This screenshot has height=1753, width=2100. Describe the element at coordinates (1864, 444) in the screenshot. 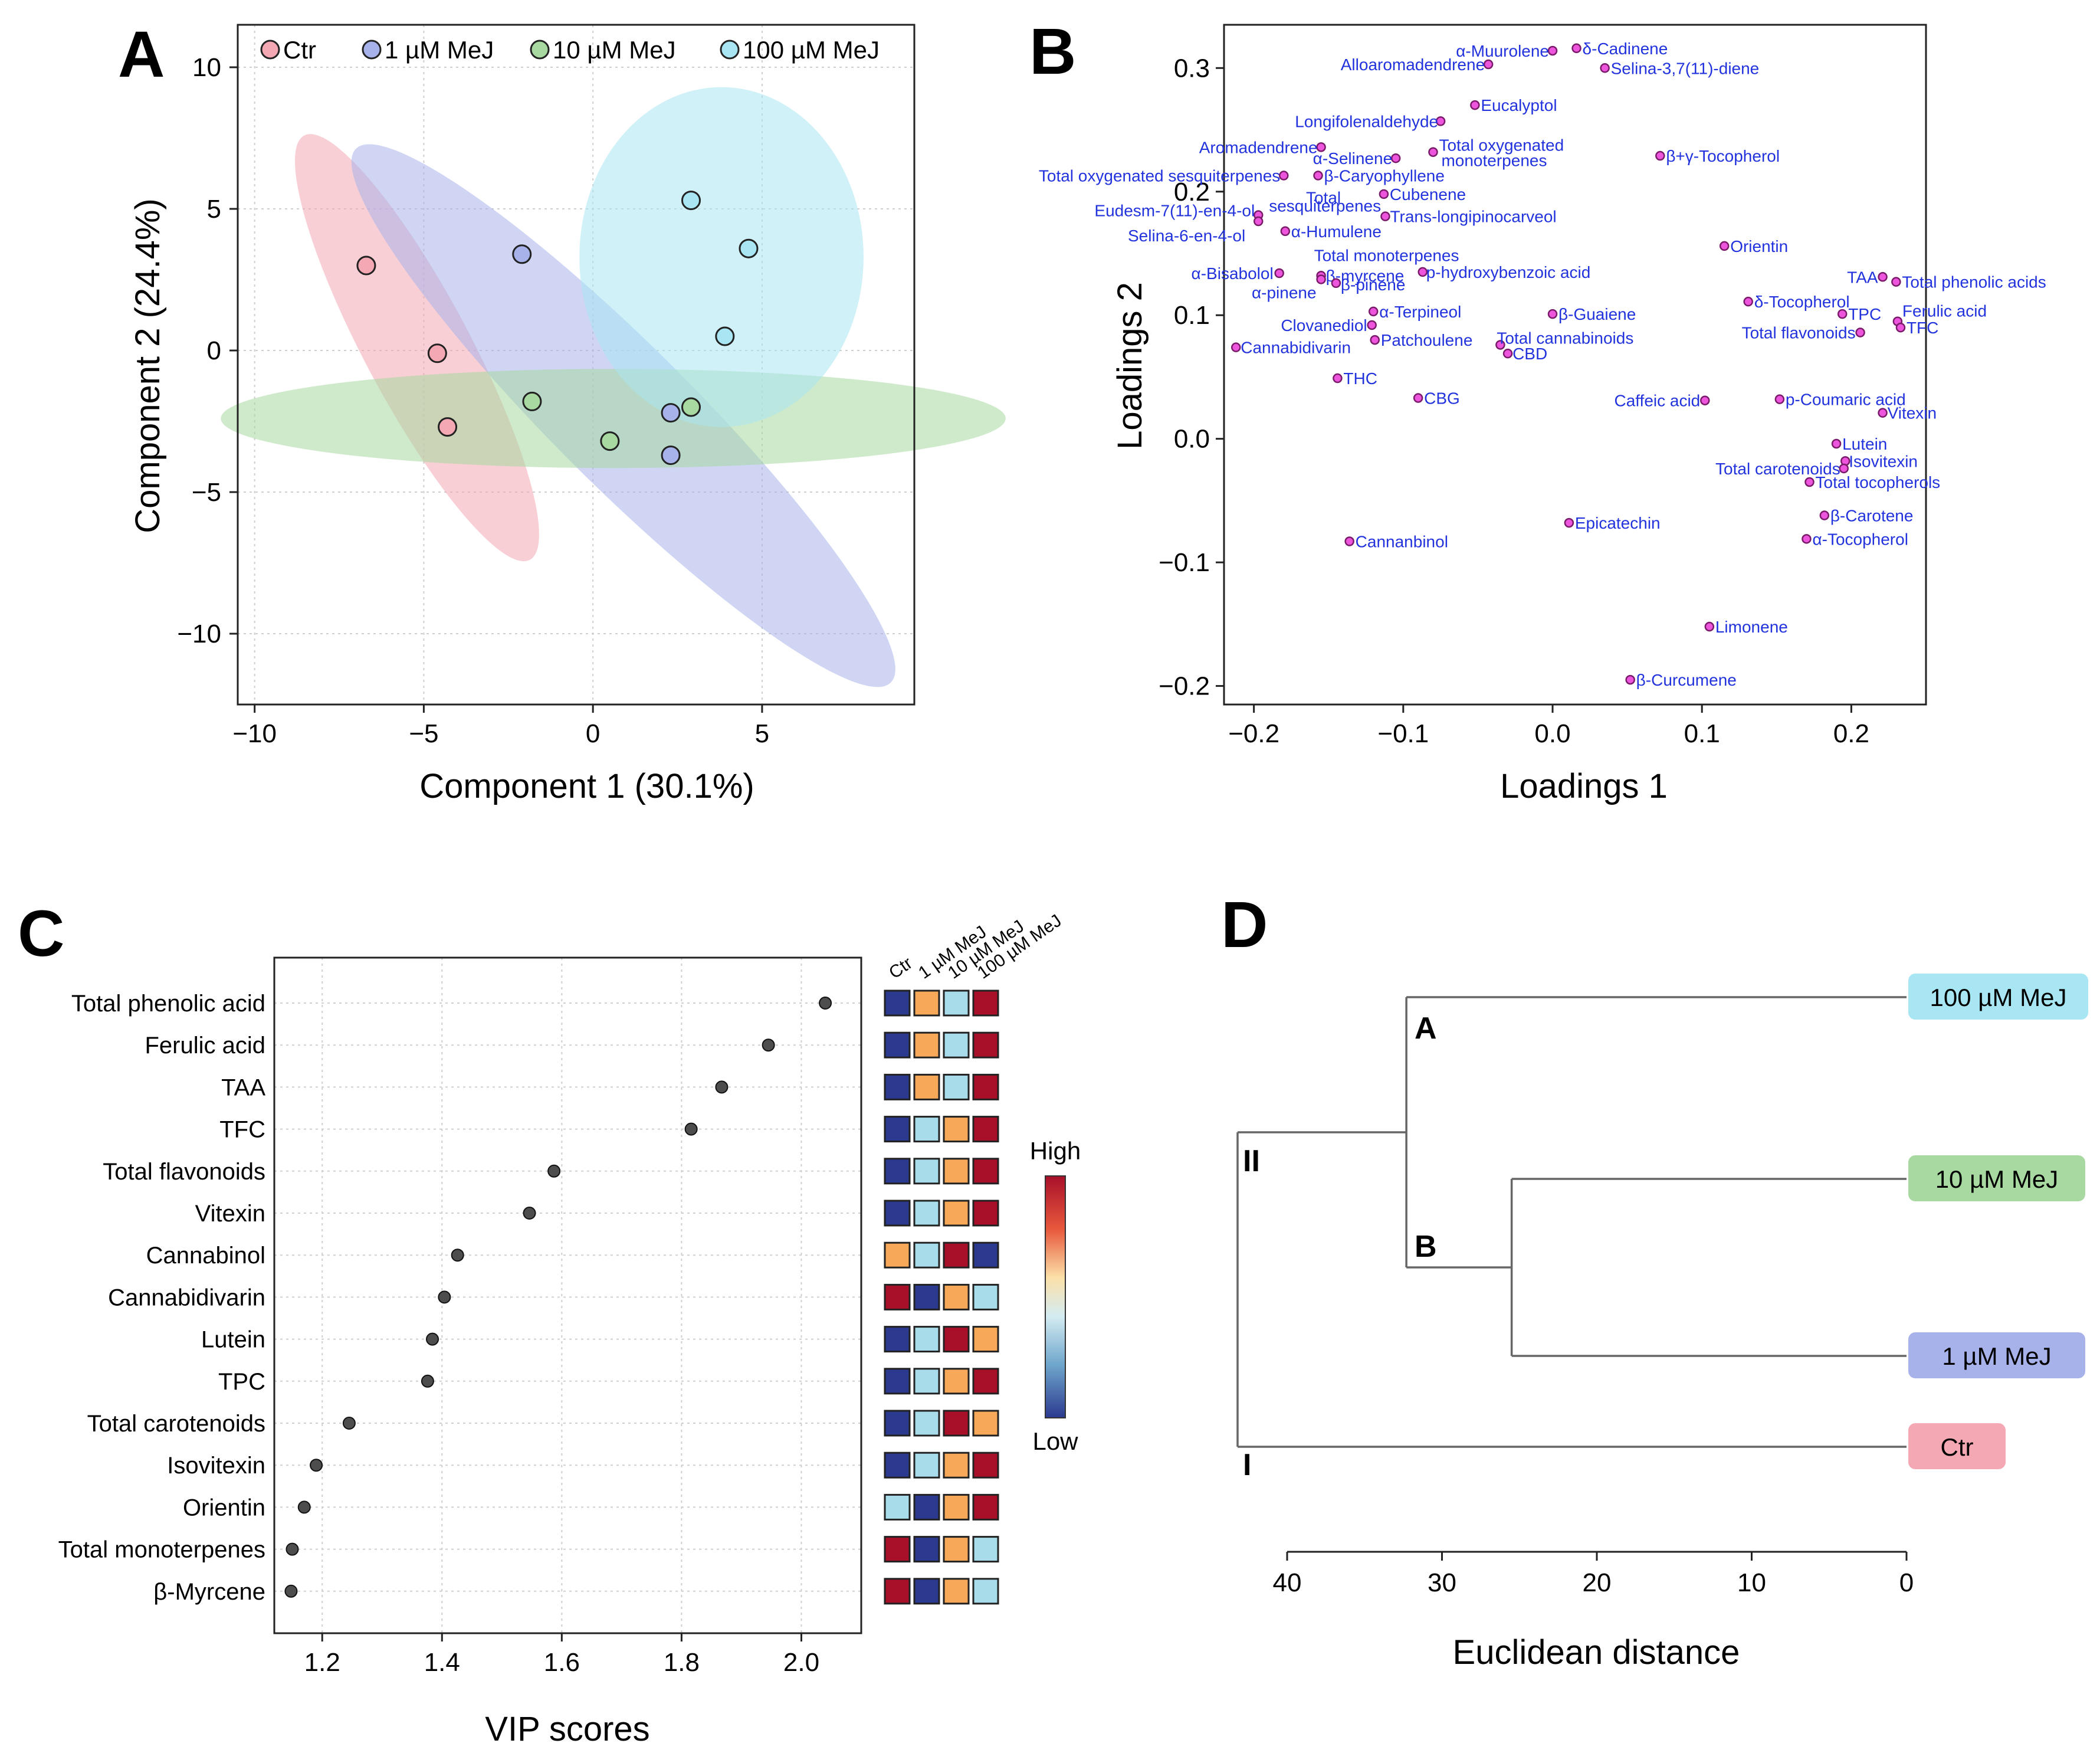

I see `b-loading-label-46: Lutein` at that location.